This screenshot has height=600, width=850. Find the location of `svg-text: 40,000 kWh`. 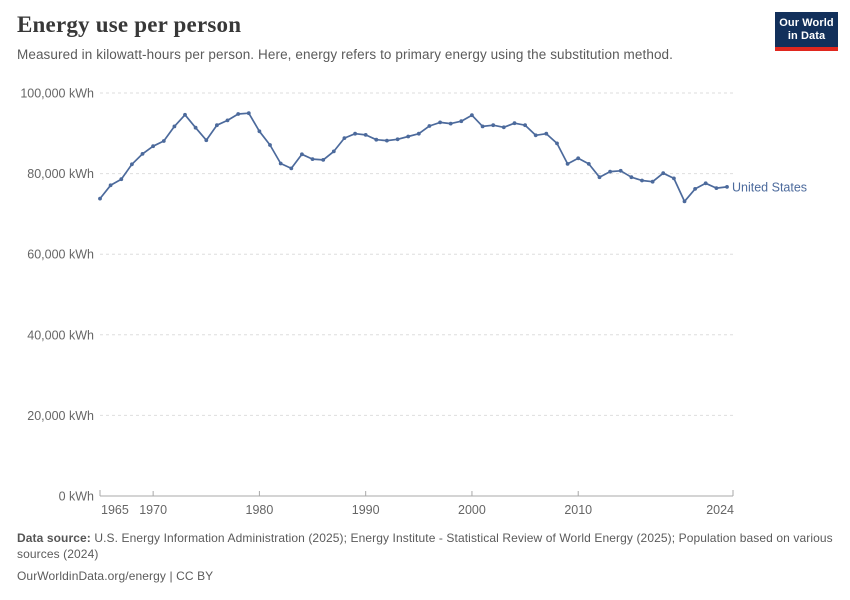

svg-text: 40,000 kWh is located at coordinates (60, 335).